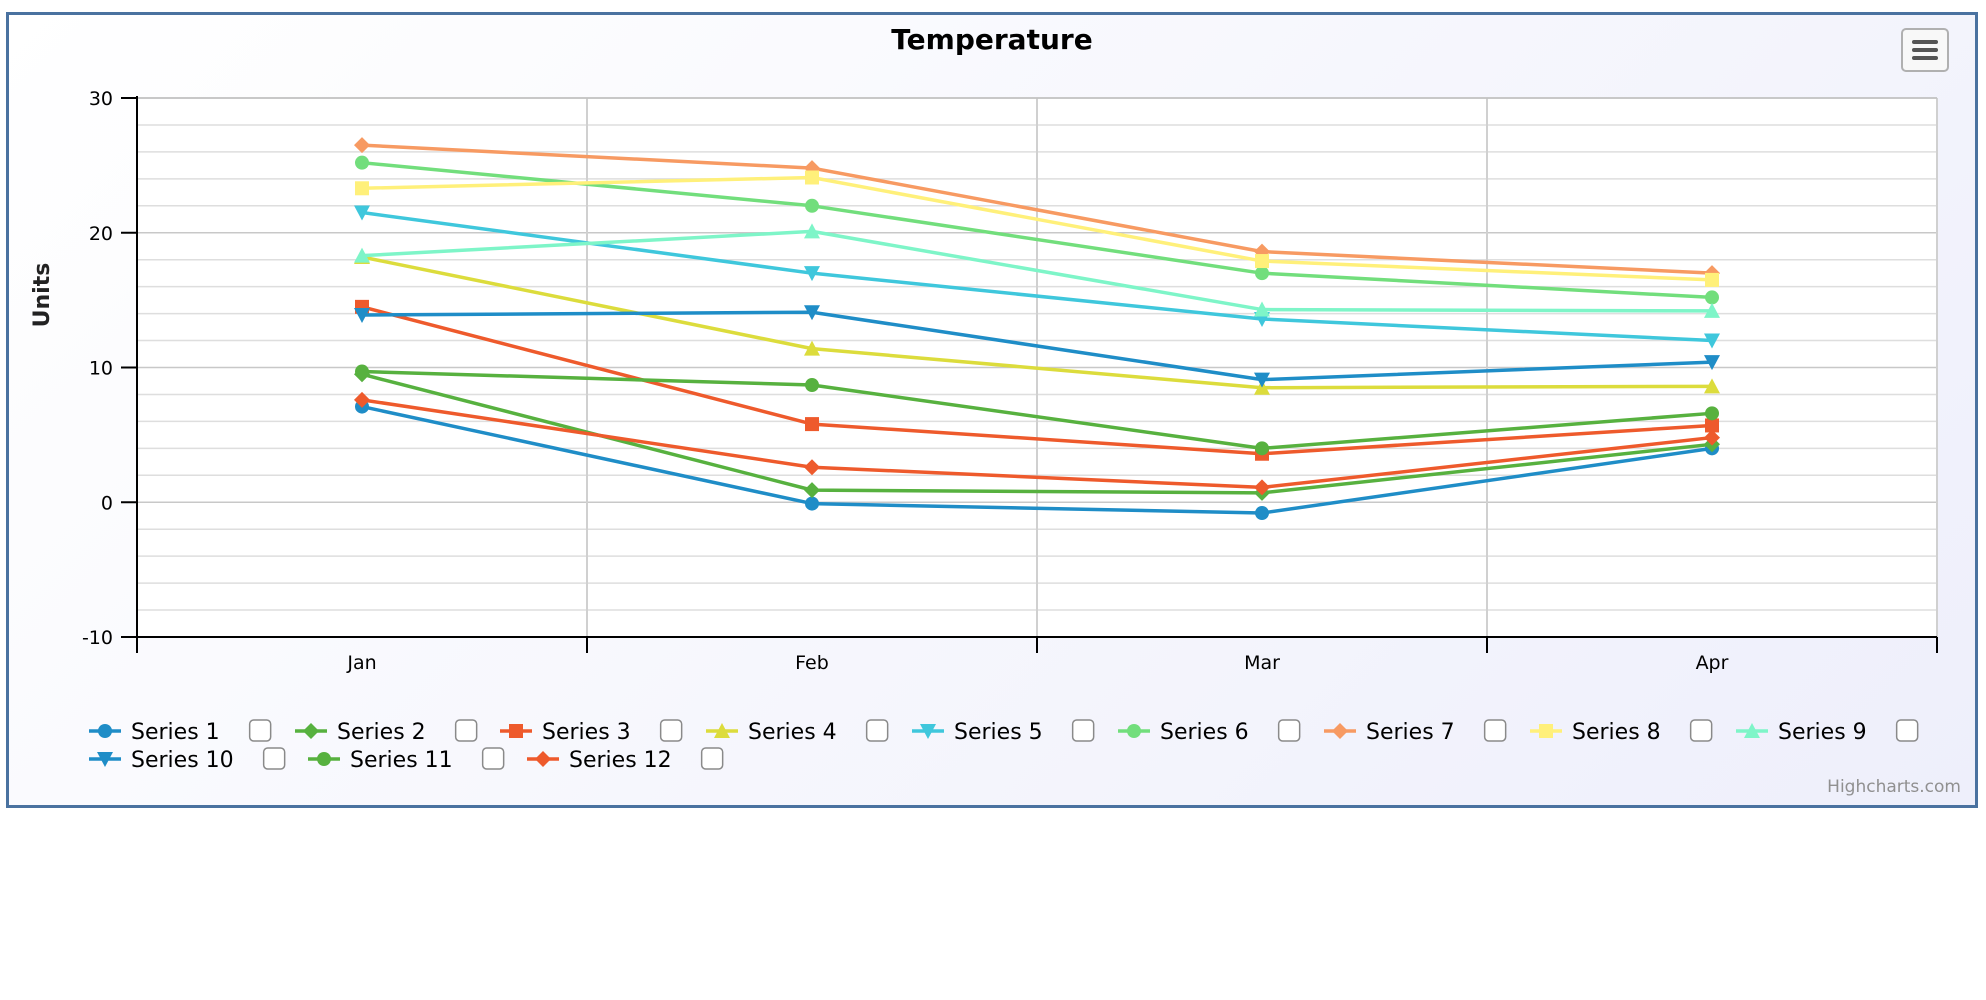 The image size is (1986, 1000). What do you see at coordinates (1894, 787) in the screenshot?
I see `credits-link: Highcharts.com` at bounding box center [1894, 787].